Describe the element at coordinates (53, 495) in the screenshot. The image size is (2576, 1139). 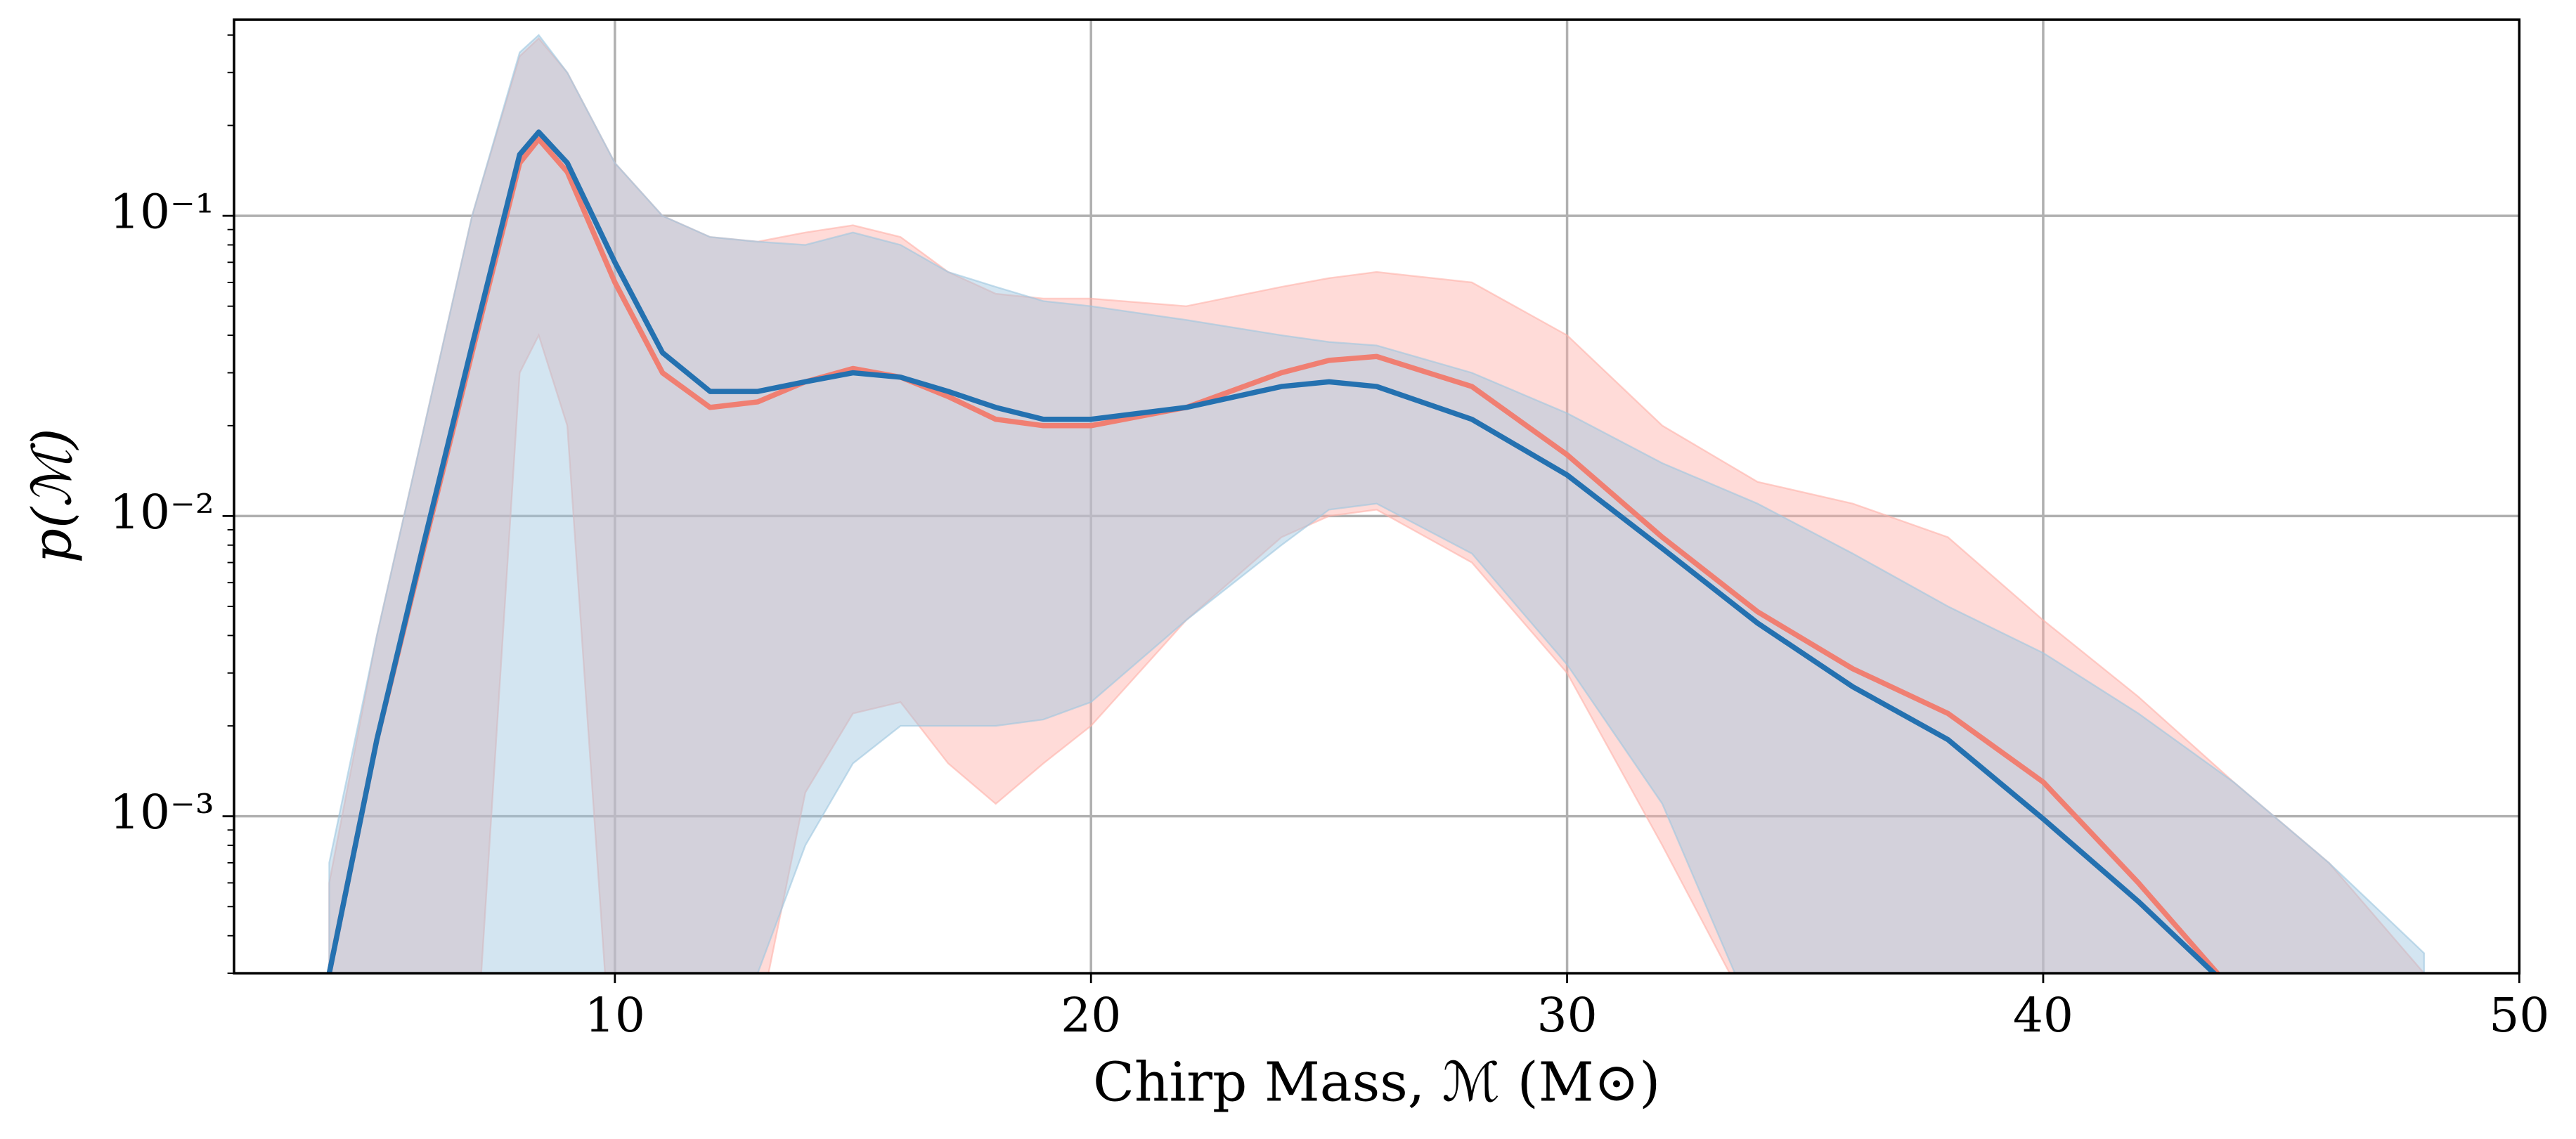
I see `y-axis-label: p(ℳ)` at that location.